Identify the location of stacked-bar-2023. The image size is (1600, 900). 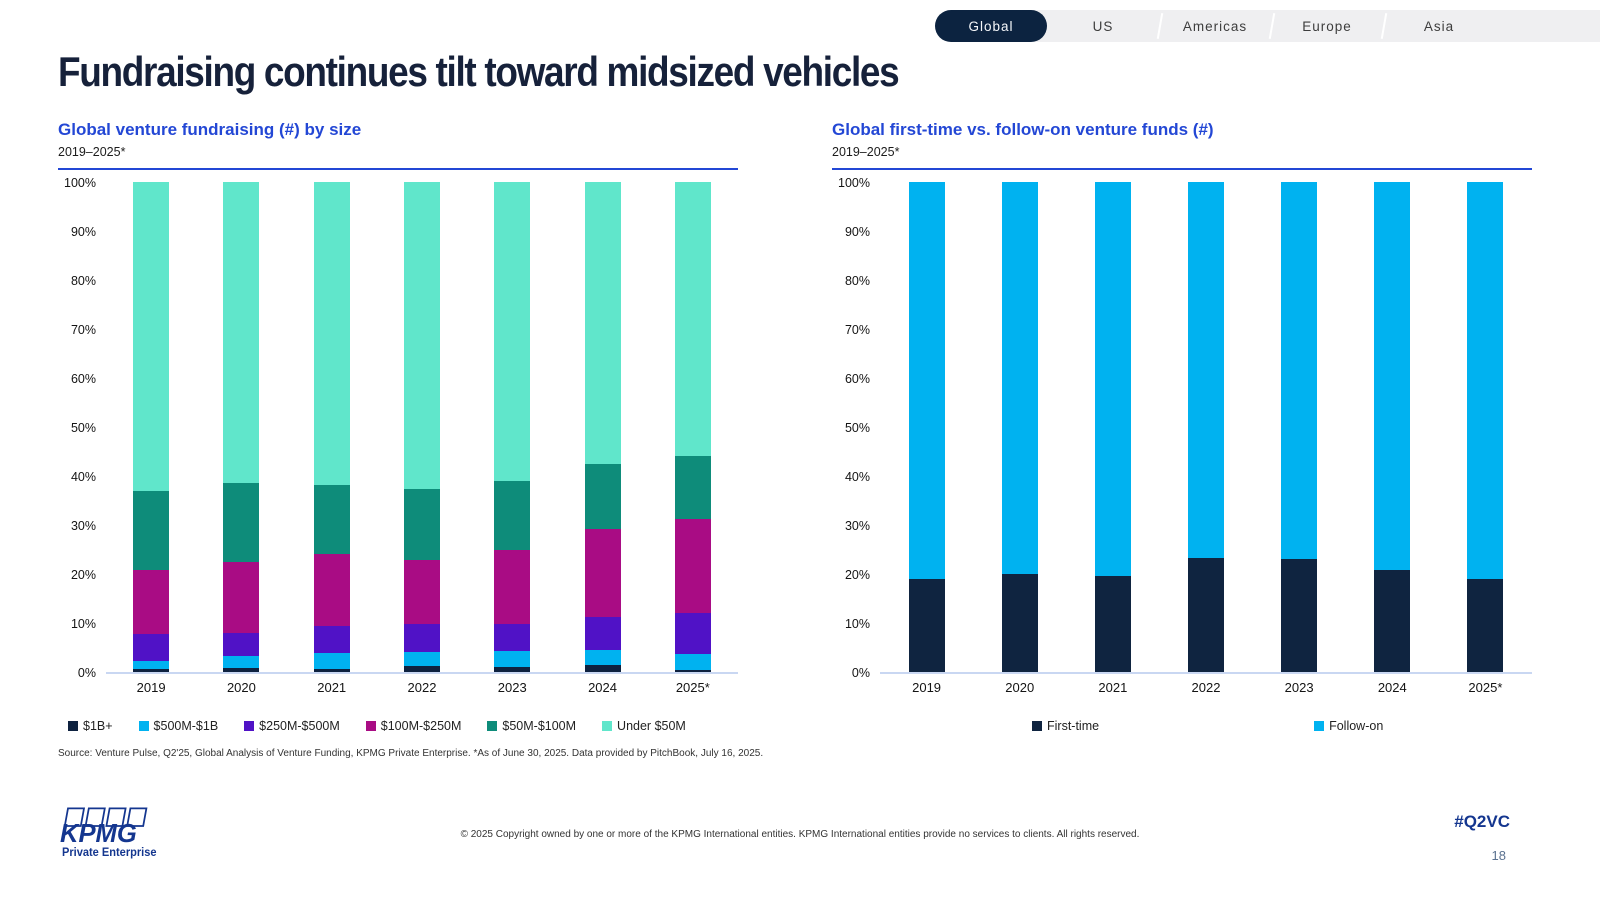
(512, 427).